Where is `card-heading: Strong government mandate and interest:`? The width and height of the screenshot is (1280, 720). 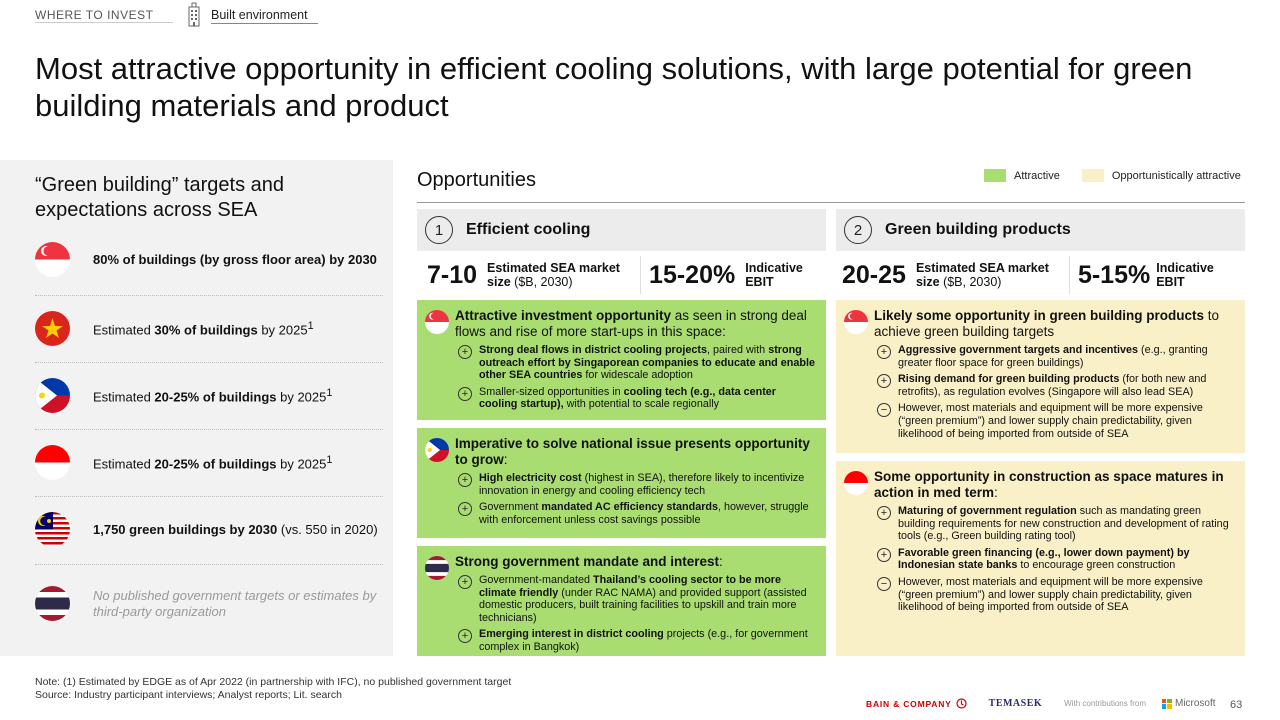 card-heading: Strong government mandate and interest: is located at coordinates (589, 561).